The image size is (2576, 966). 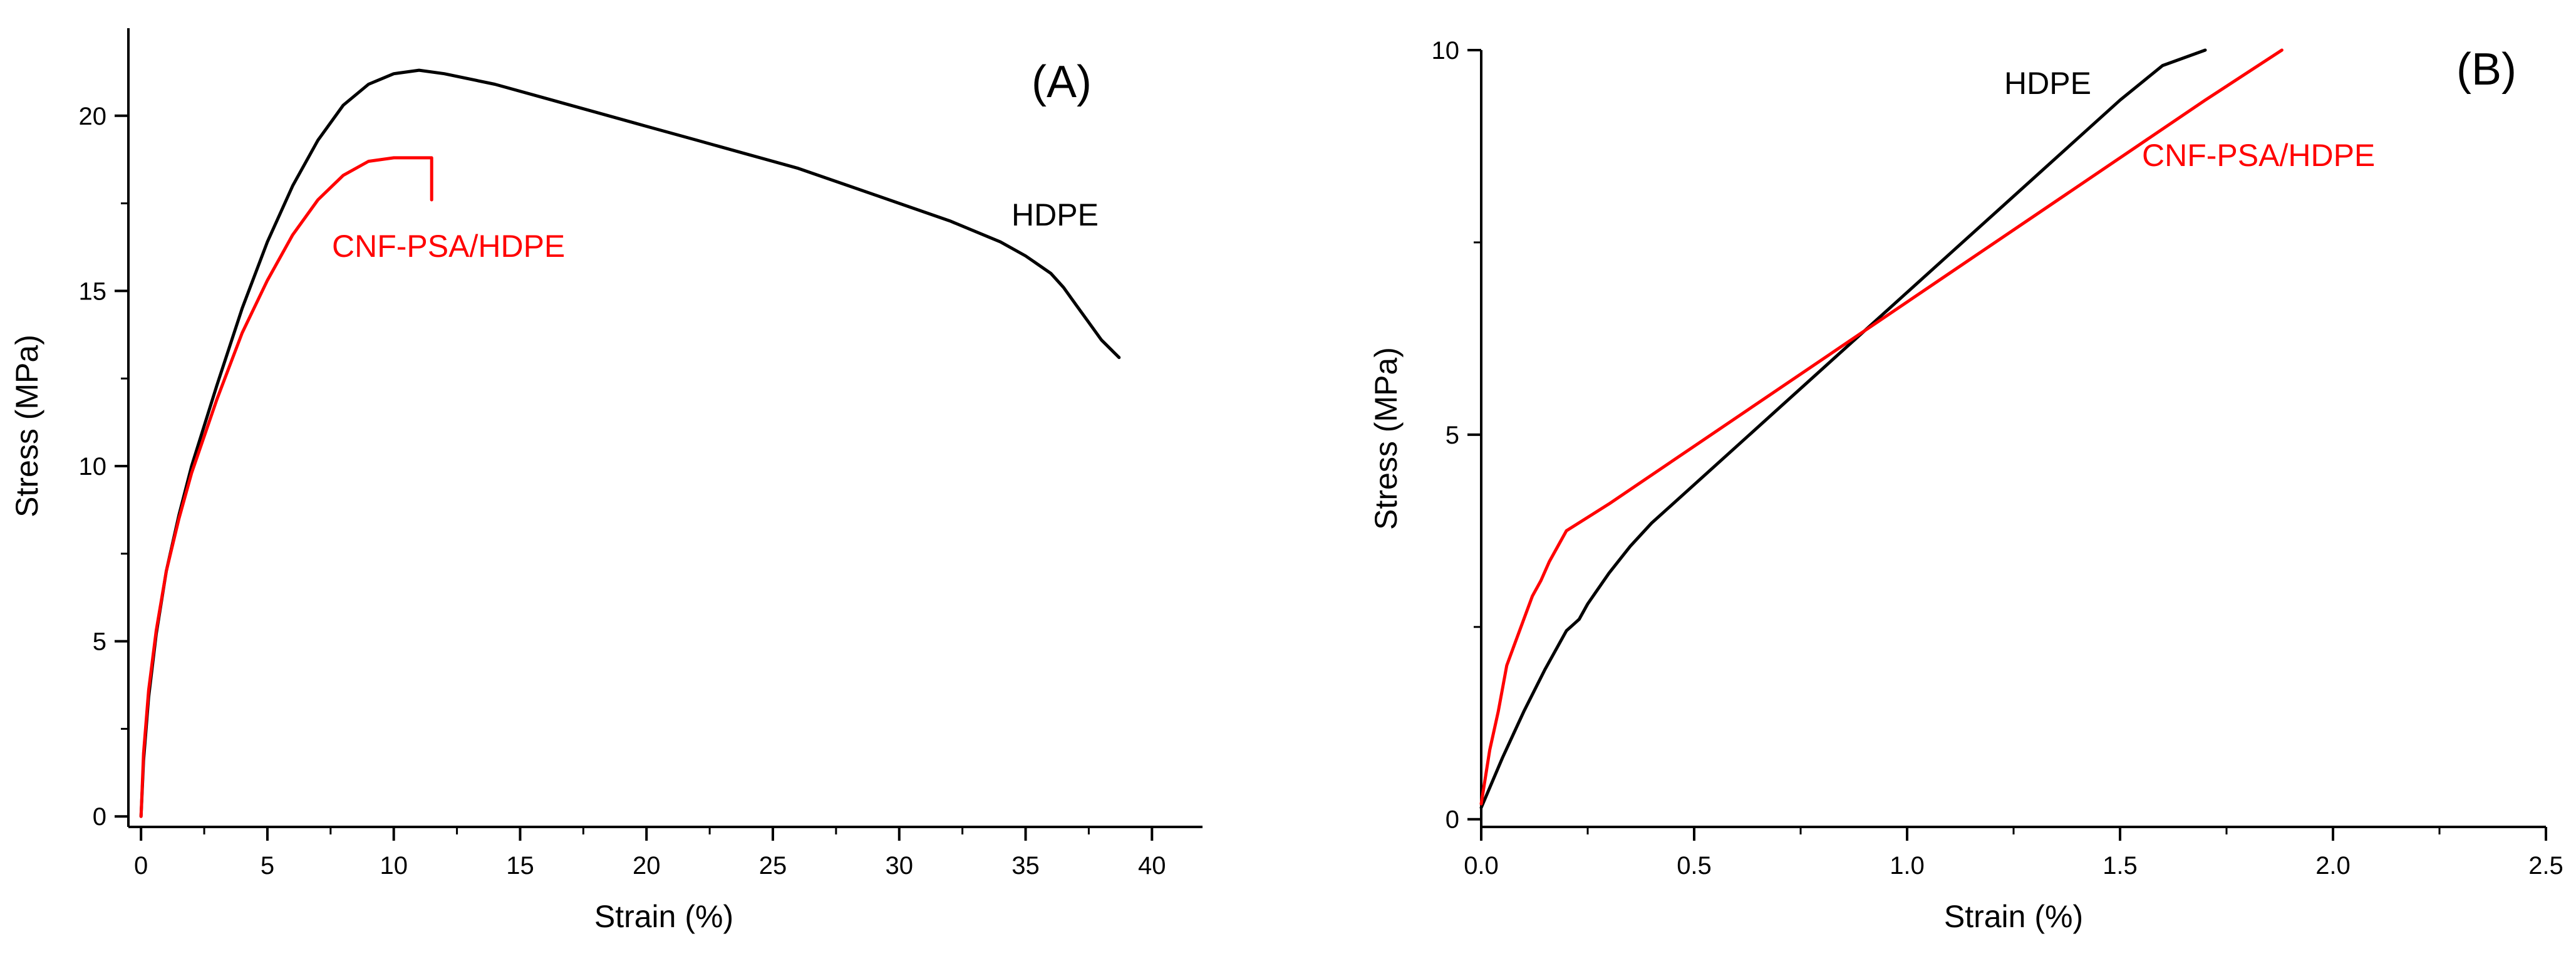 I want to click on panel-a-cnf-psa-hdpe-label: CNF-PSA/HDPE, so click(x=448, y=246).